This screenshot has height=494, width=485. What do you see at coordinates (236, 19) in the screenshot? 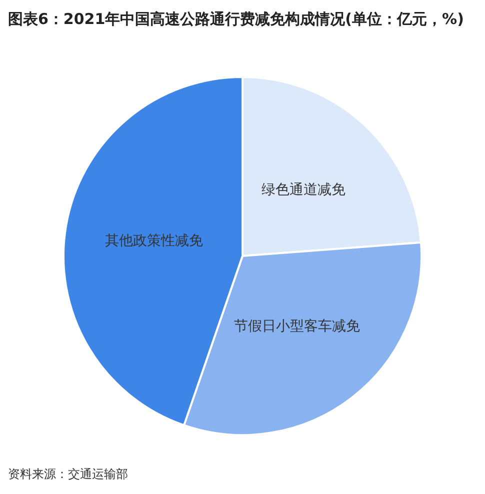
I see `chart-title: 图表6：2021年中国高速公路通行费减免构成情况(单位：亿元，%)` at bounding box center [236, 19].